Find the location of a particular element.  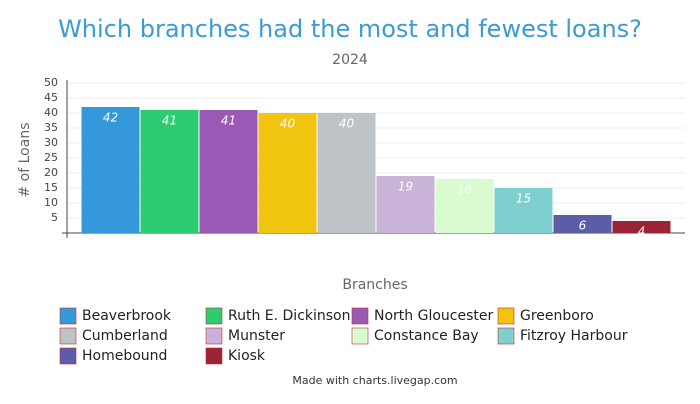

y-tick-label: 40 is located at coordinates (51, 112).